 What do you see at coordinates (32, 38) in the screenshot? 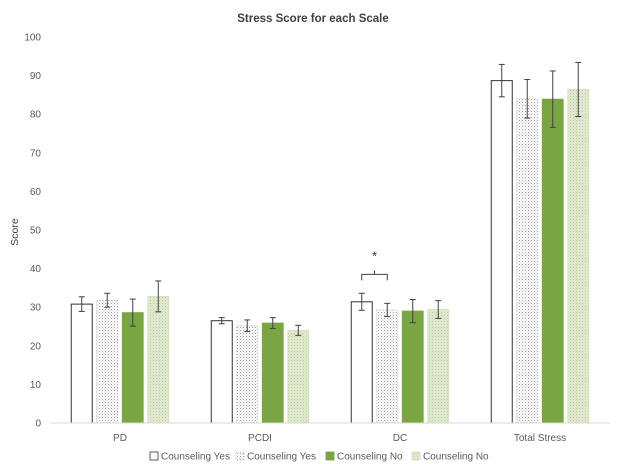
I see `y-tick-label: 100` at bounding box center [32, 38].